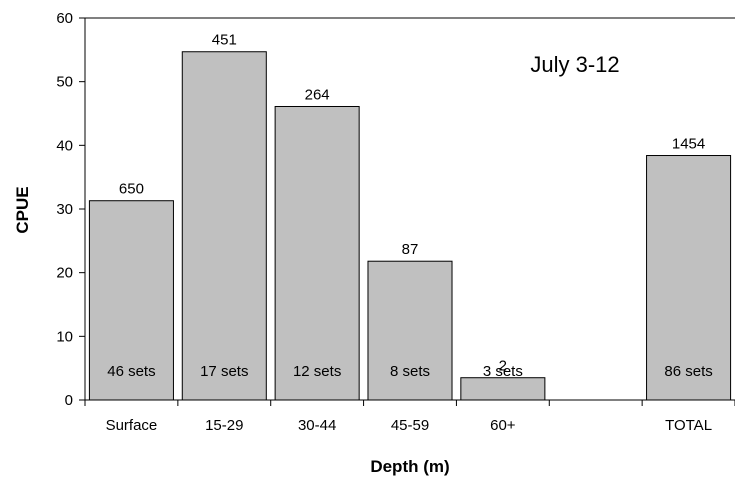 The image size is (735, 485). What do you see at coordinates (688, 371) in the screenshot?
I see `bar-sets-label: 86 sets` at bounding box center [688, 371].